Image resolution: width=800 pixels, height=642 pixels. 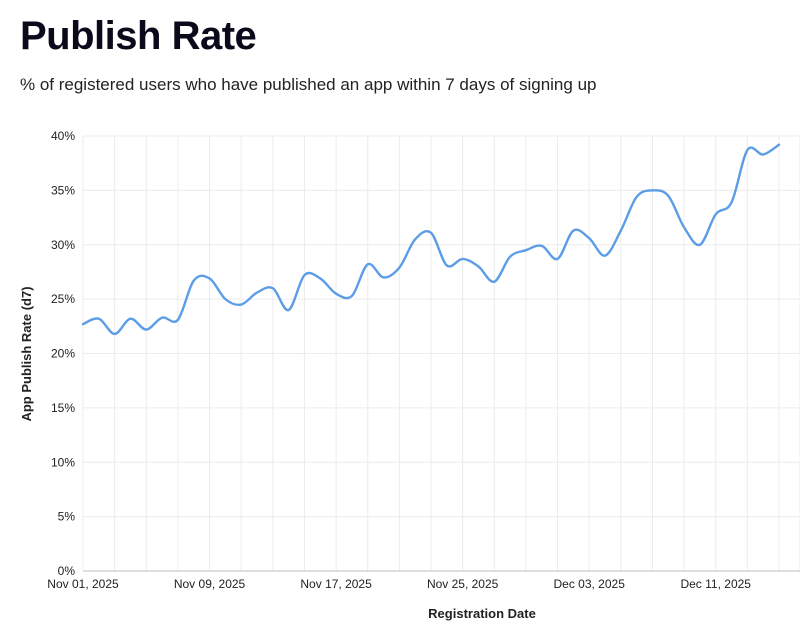 I want to click on y-tick-label: 30%, so click(x=63, y=245).